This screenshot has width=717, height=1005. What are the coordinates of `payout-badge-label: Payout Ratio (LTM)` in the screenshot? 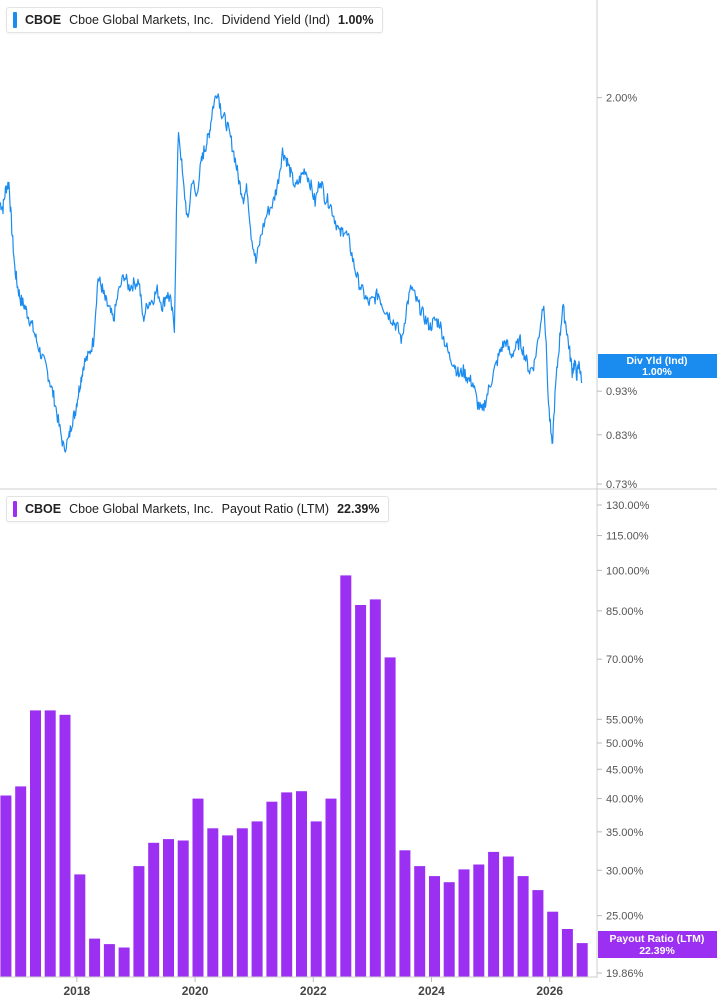 It's located at (657, 939).